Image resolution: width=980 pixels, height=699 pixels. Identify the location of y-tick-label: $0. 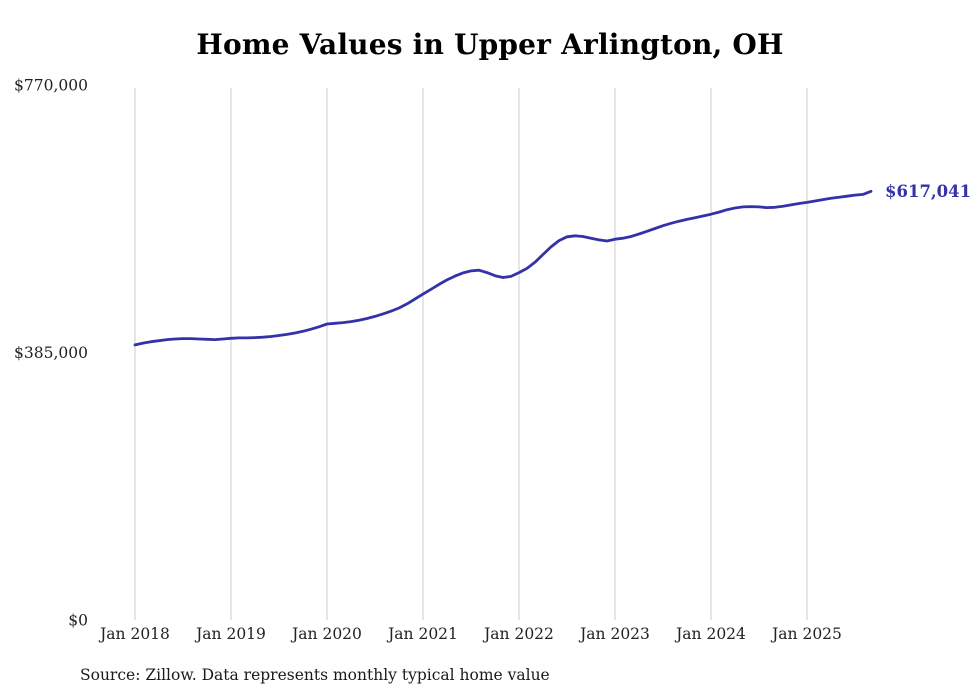
(78, 621).